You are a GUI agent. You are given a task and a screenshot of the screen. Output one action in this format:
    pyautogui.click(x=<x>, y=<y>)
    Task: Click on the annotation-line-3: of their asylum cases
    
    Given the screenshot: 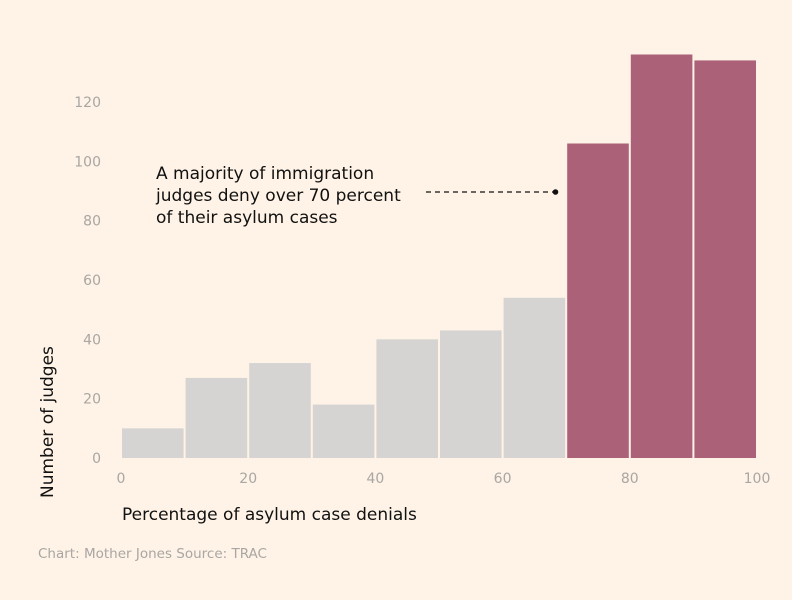 What is the action you would take?
    pyautogui.click(x=247, y=218)
    